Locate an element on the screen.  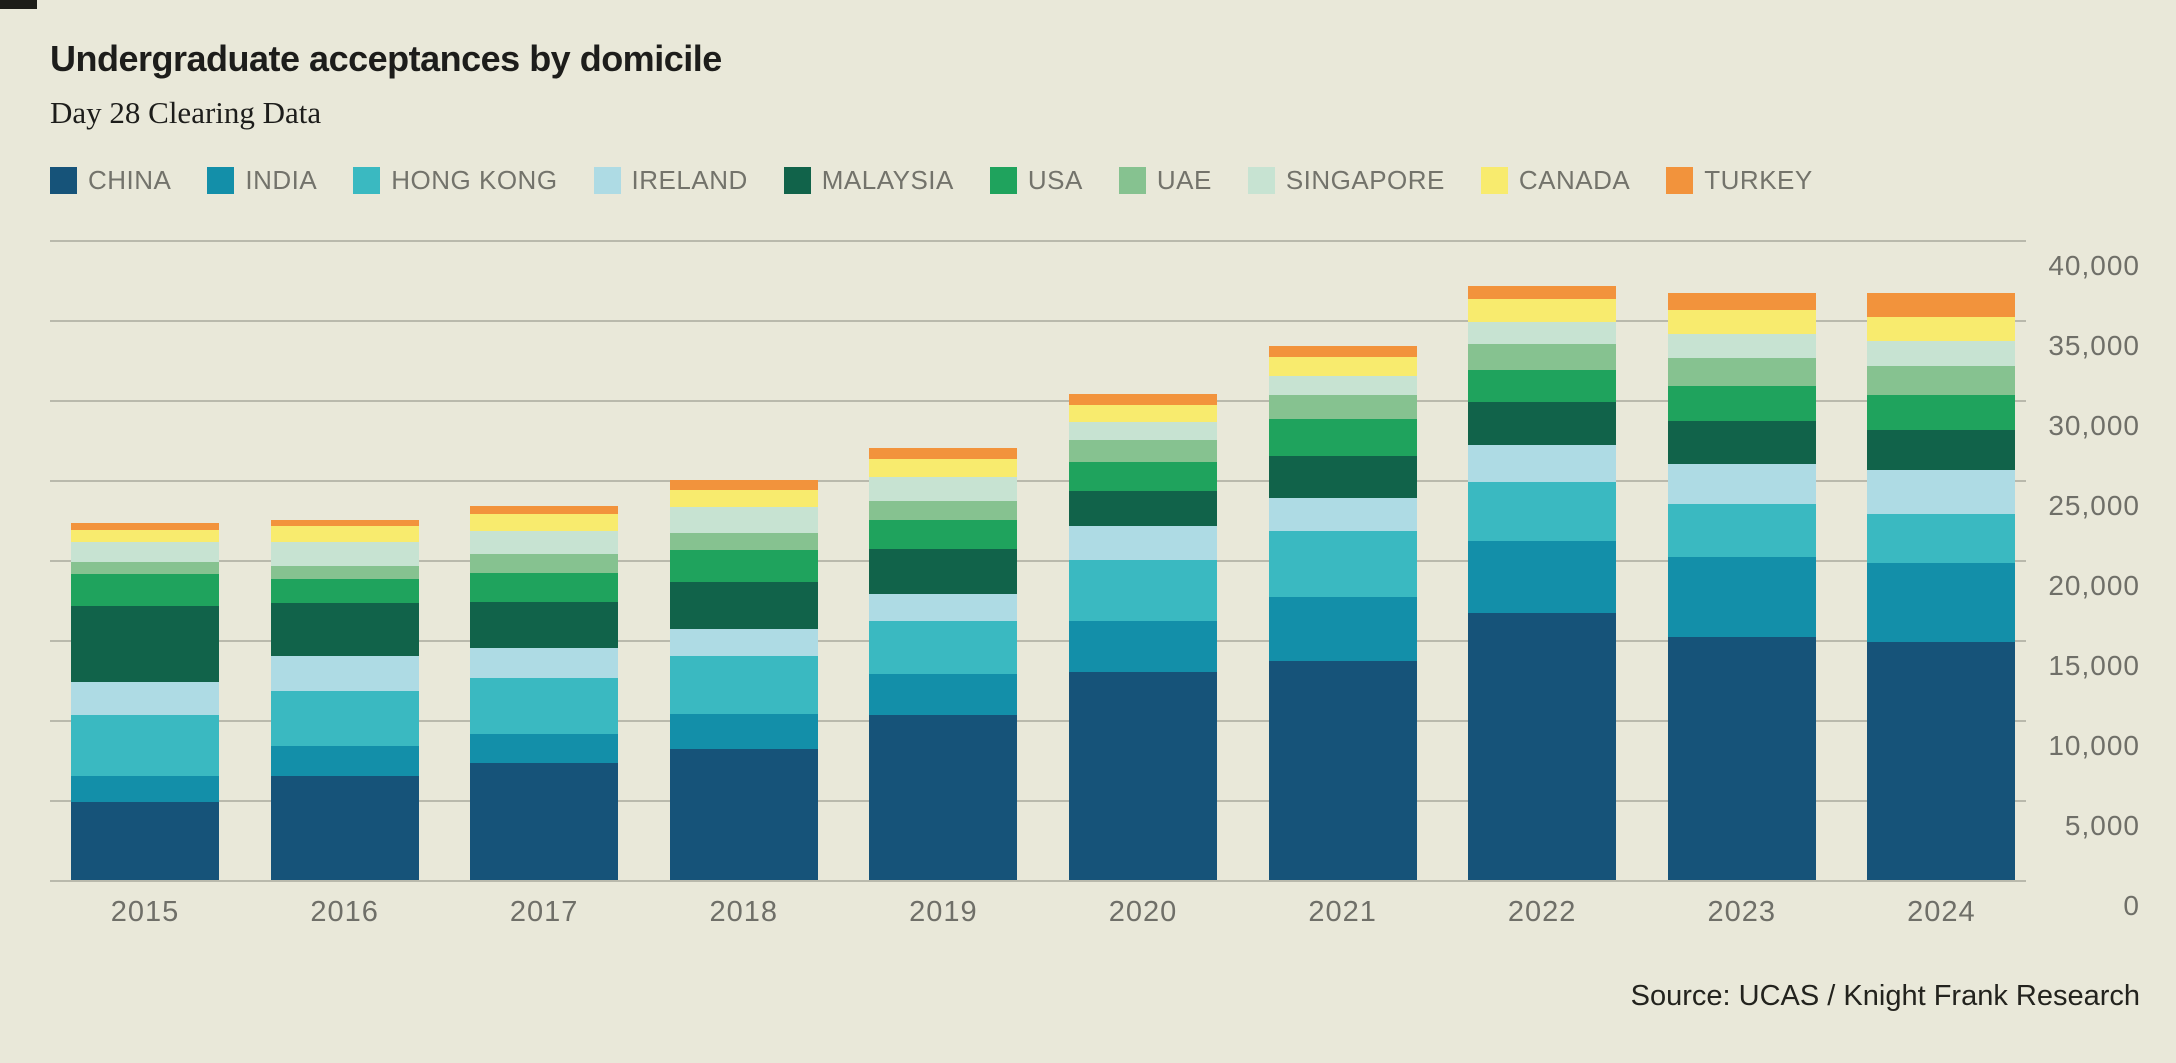
legend-item-malaysia: MALAYSIA is located at coordinates (868, 180).